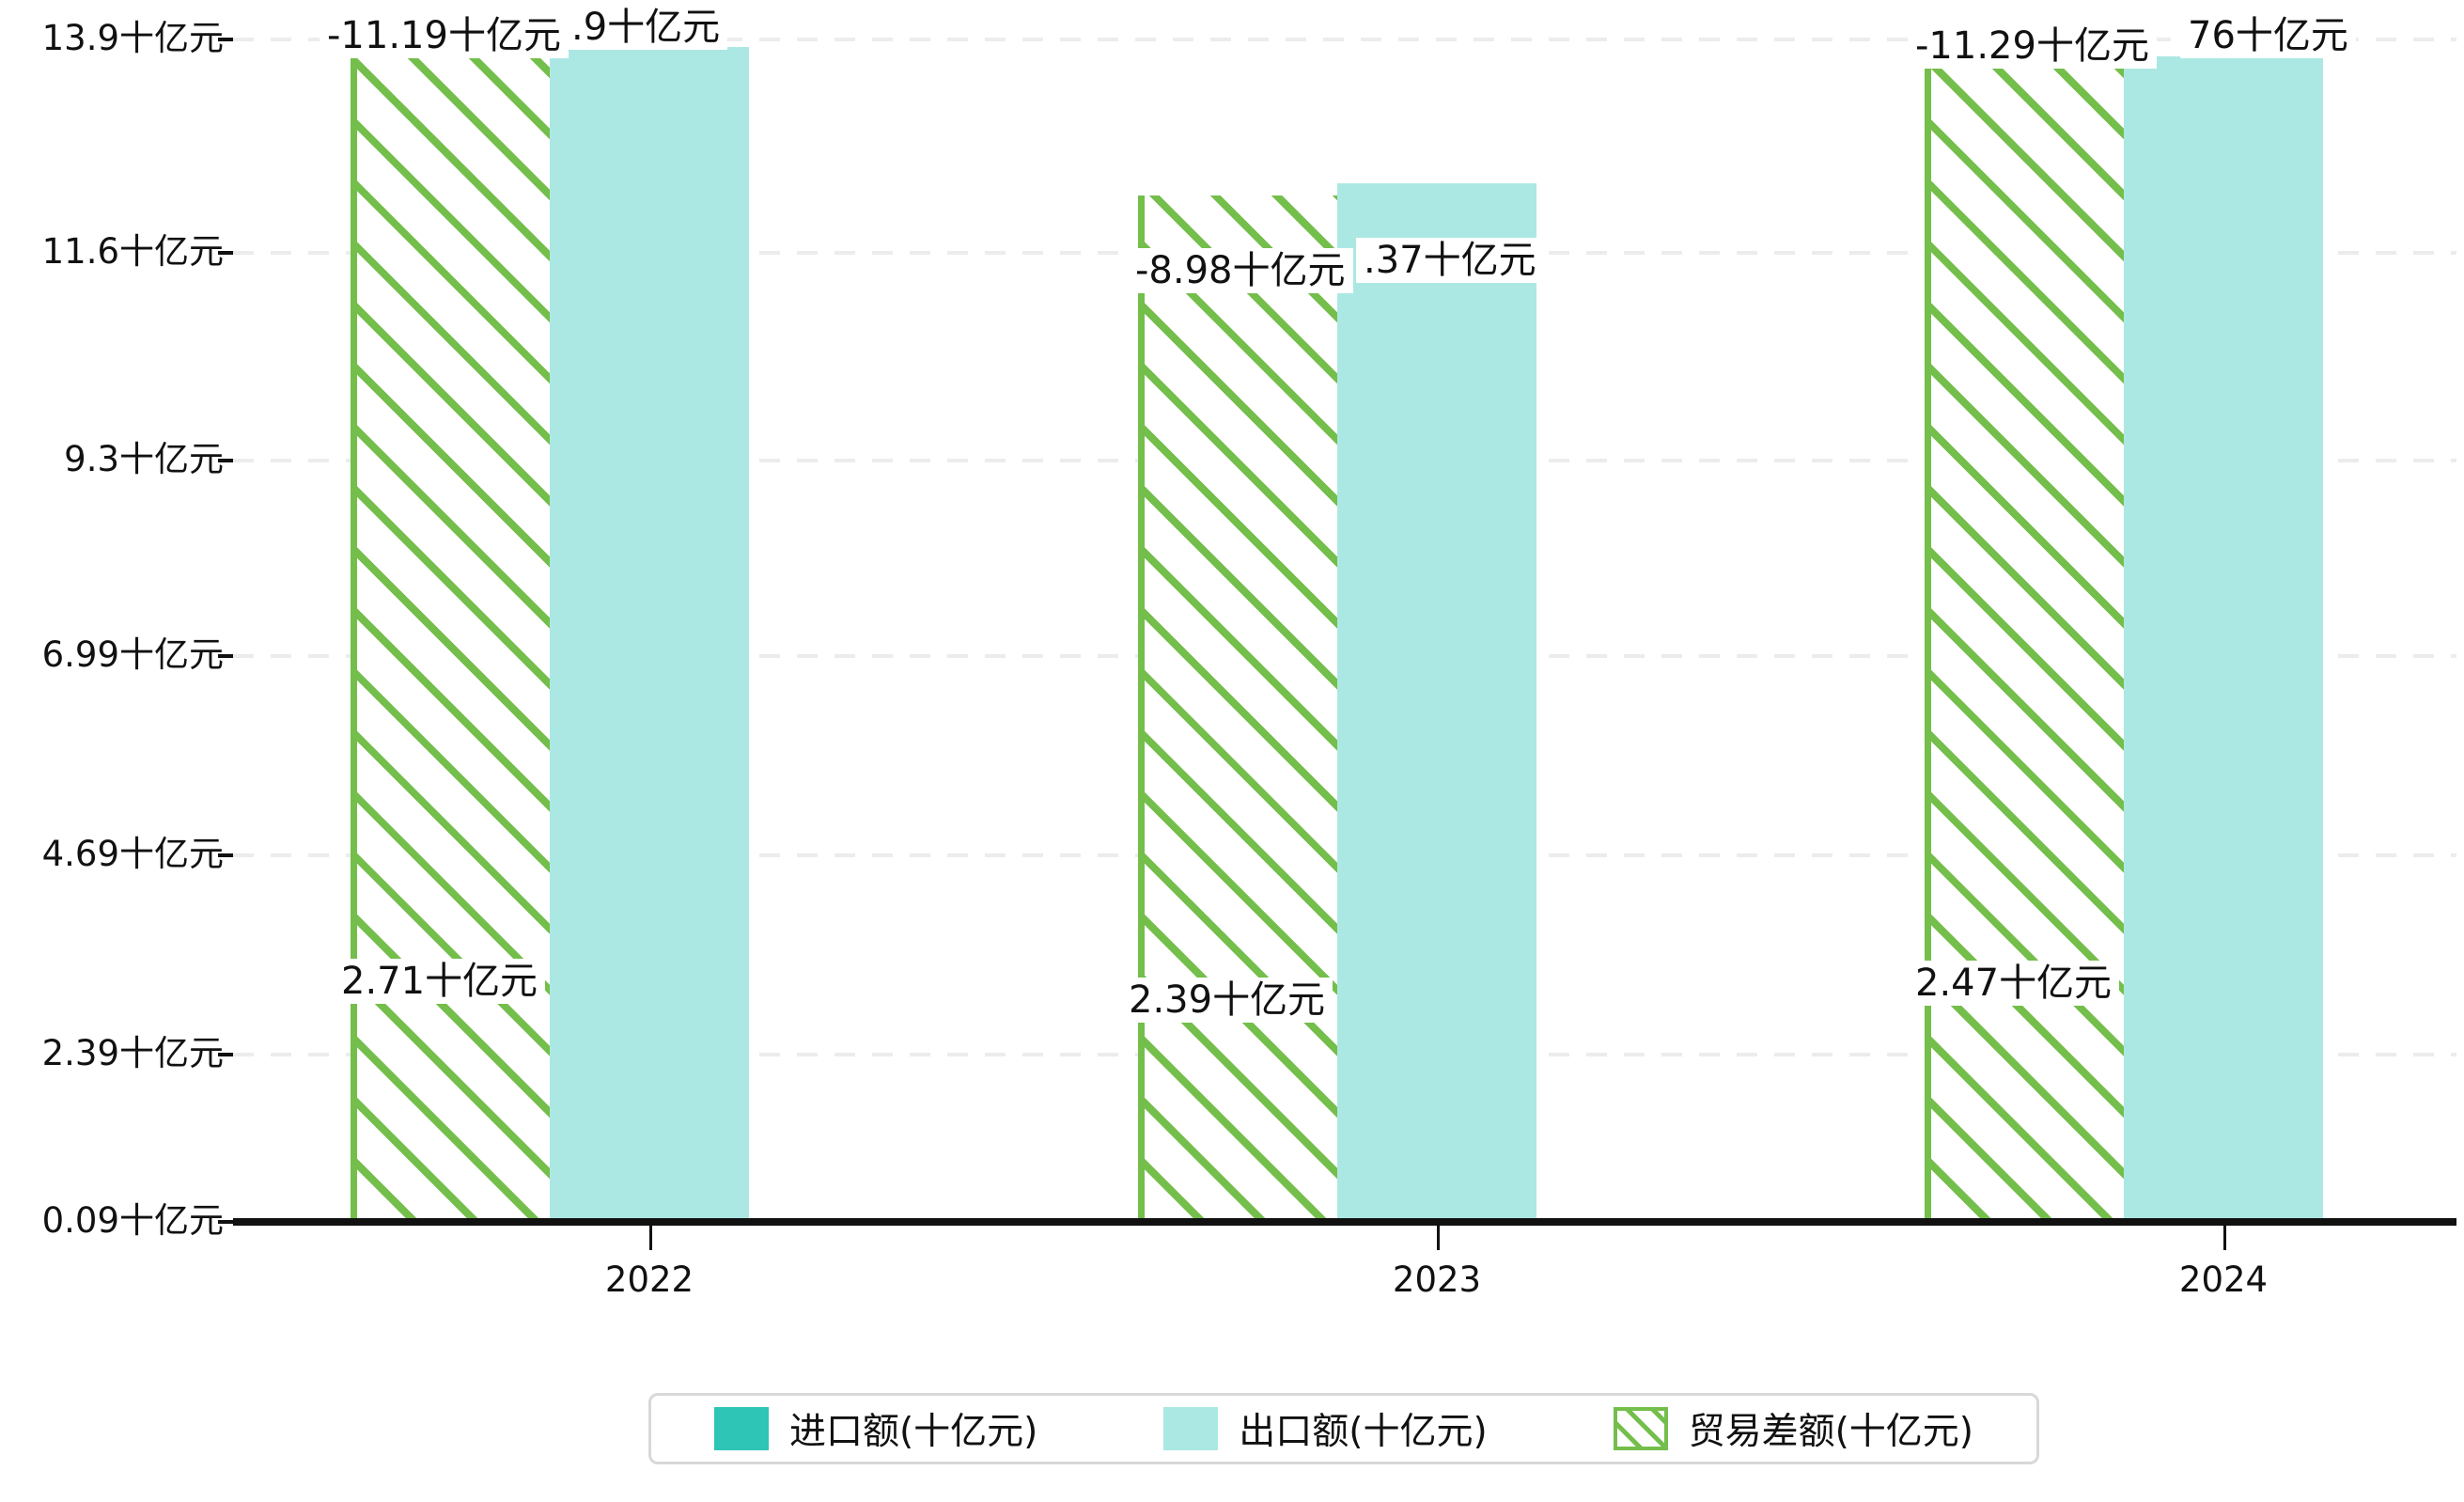  I want to click on legend-label-export: 出口额(十亿元), so click(1363, 1432).